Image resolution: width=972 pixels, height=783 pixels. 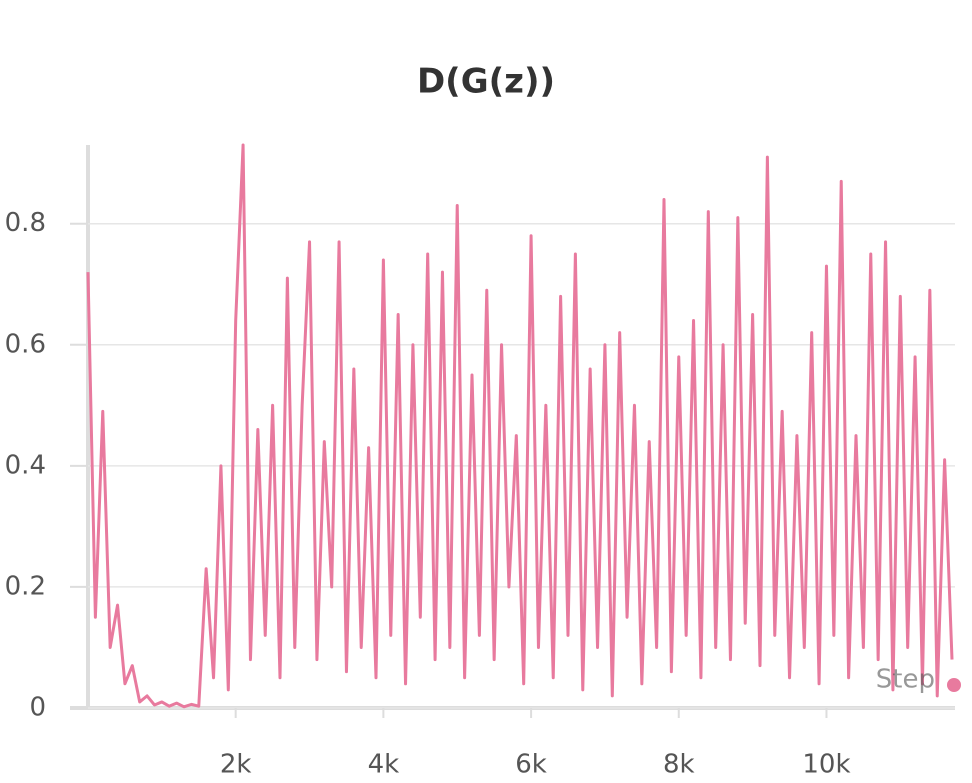 I want to click on x-tick-label: 8k, so click(x=679, y=765).